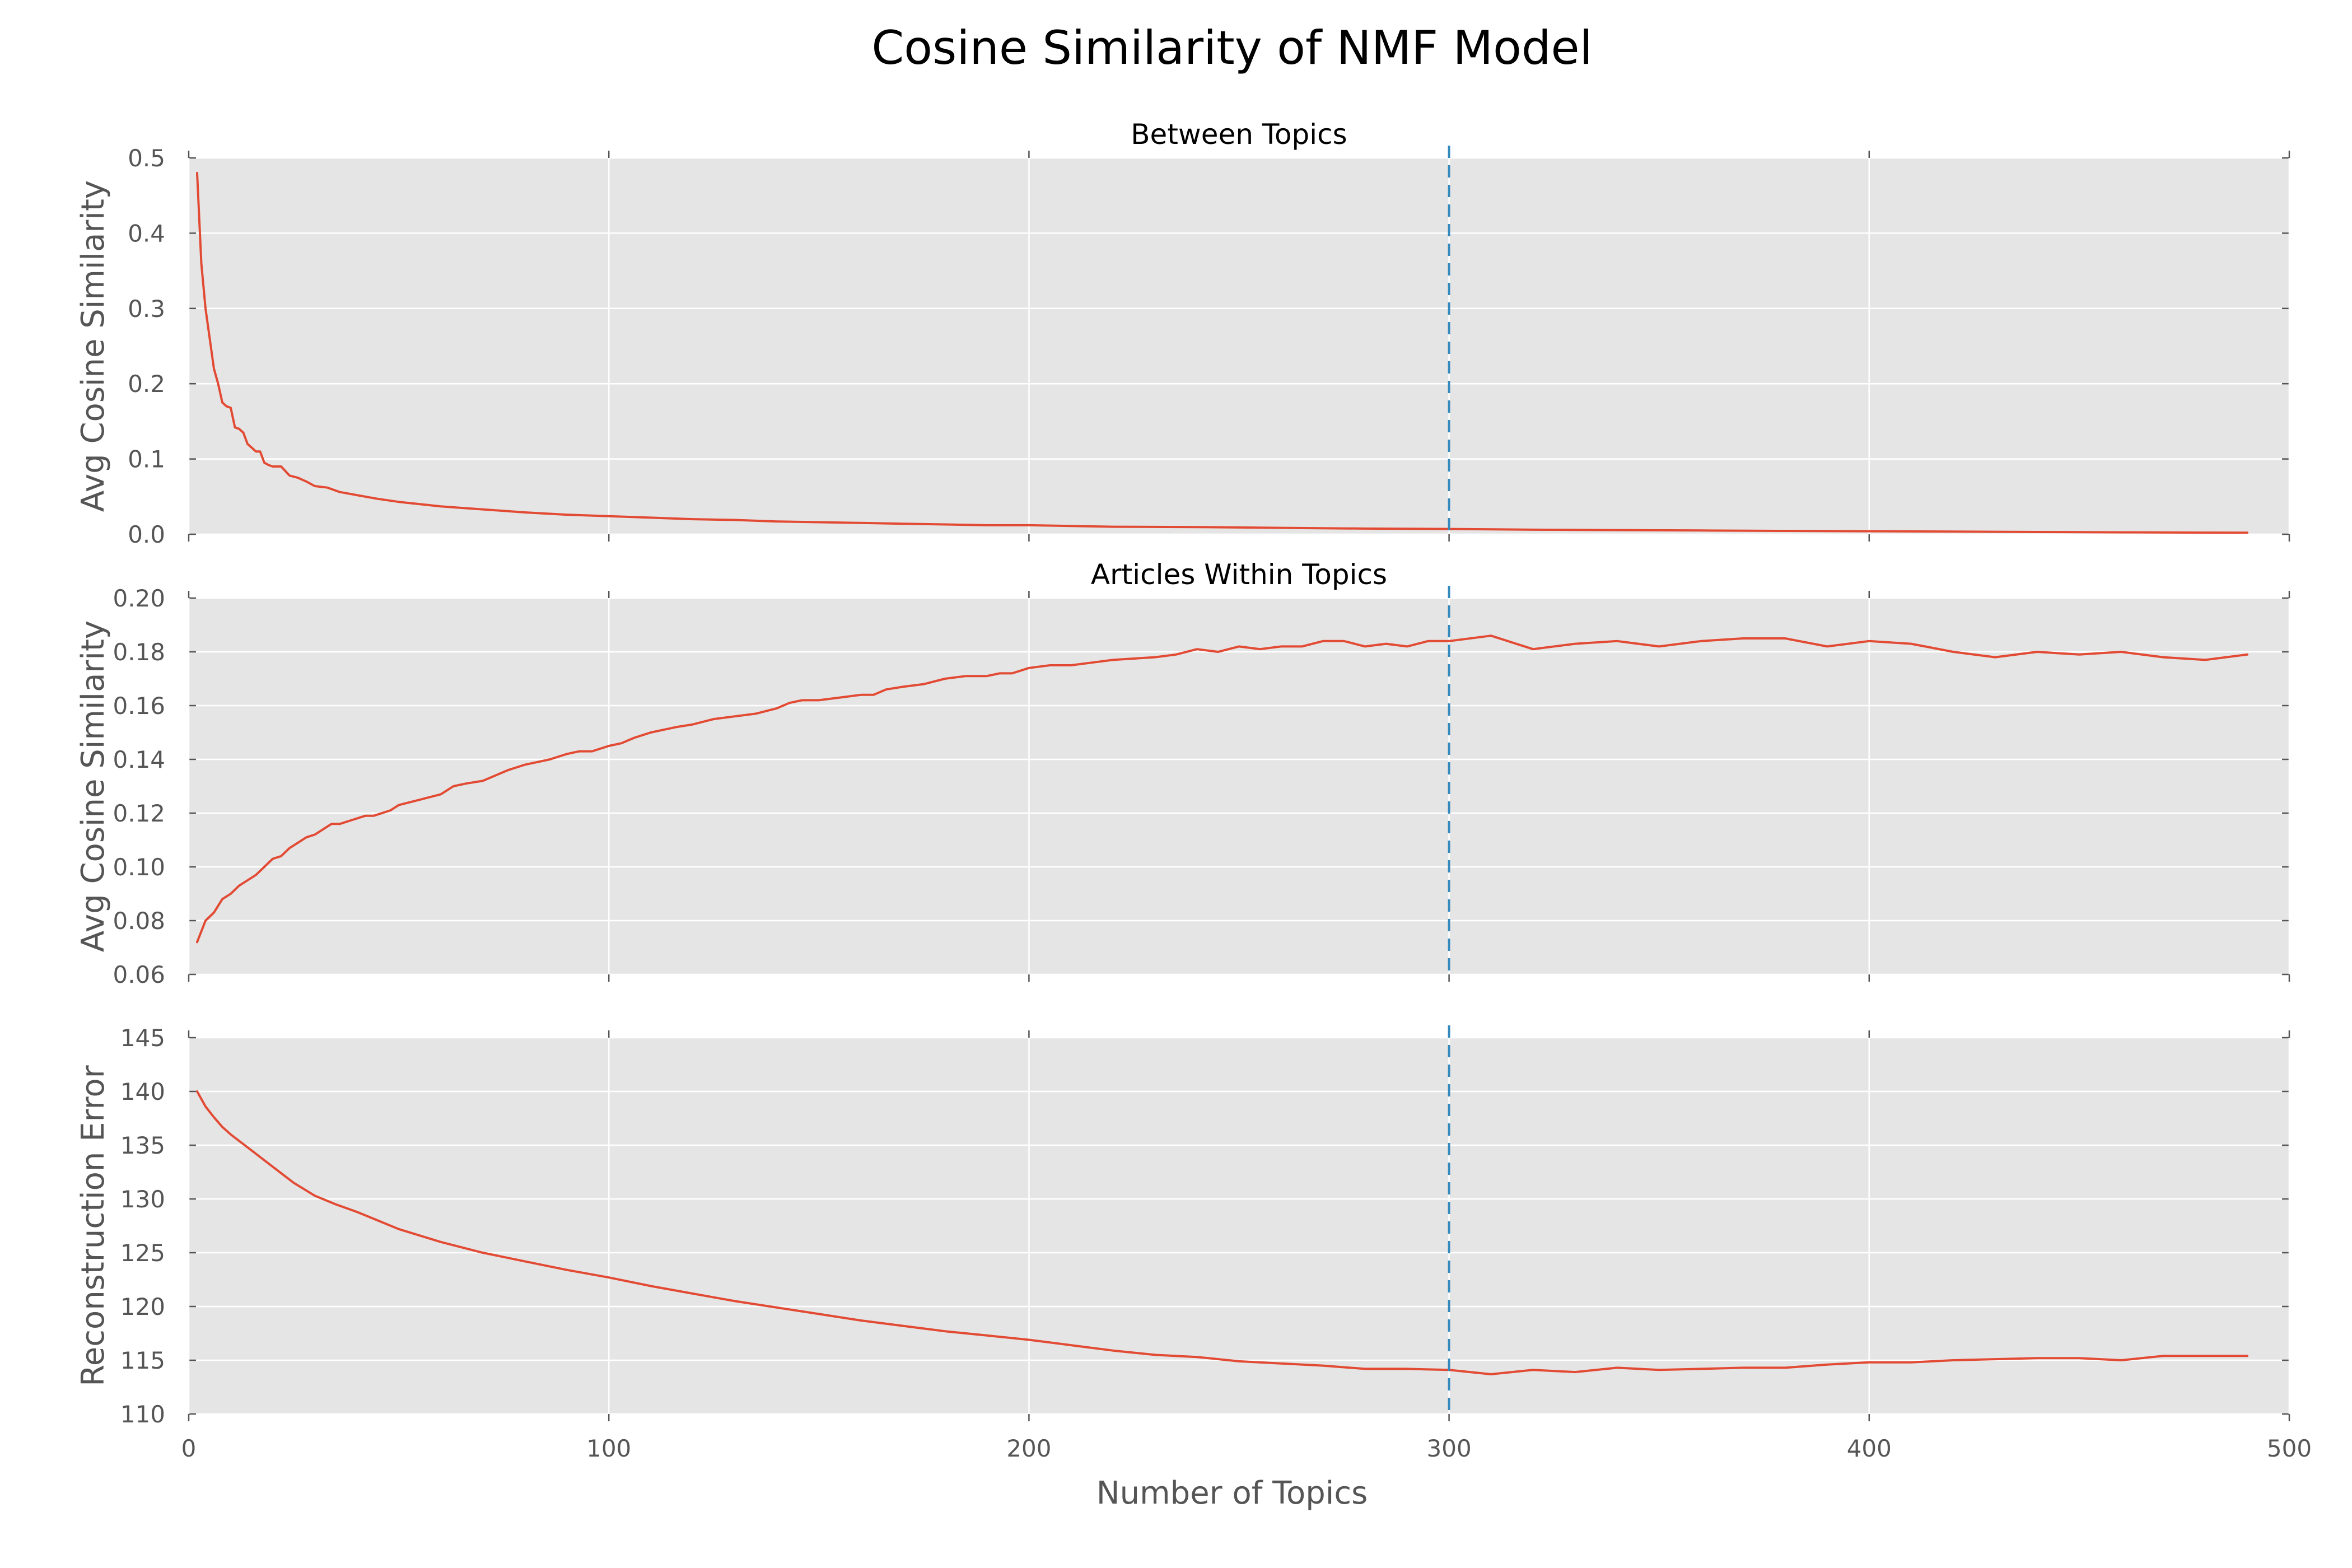 The height and width of the screenshot is (1568, 2352). What do you see at coordinates (143, 1146) in the screenshot?
I see `y-tick-label: 135` at bounding box center [143, 1146].